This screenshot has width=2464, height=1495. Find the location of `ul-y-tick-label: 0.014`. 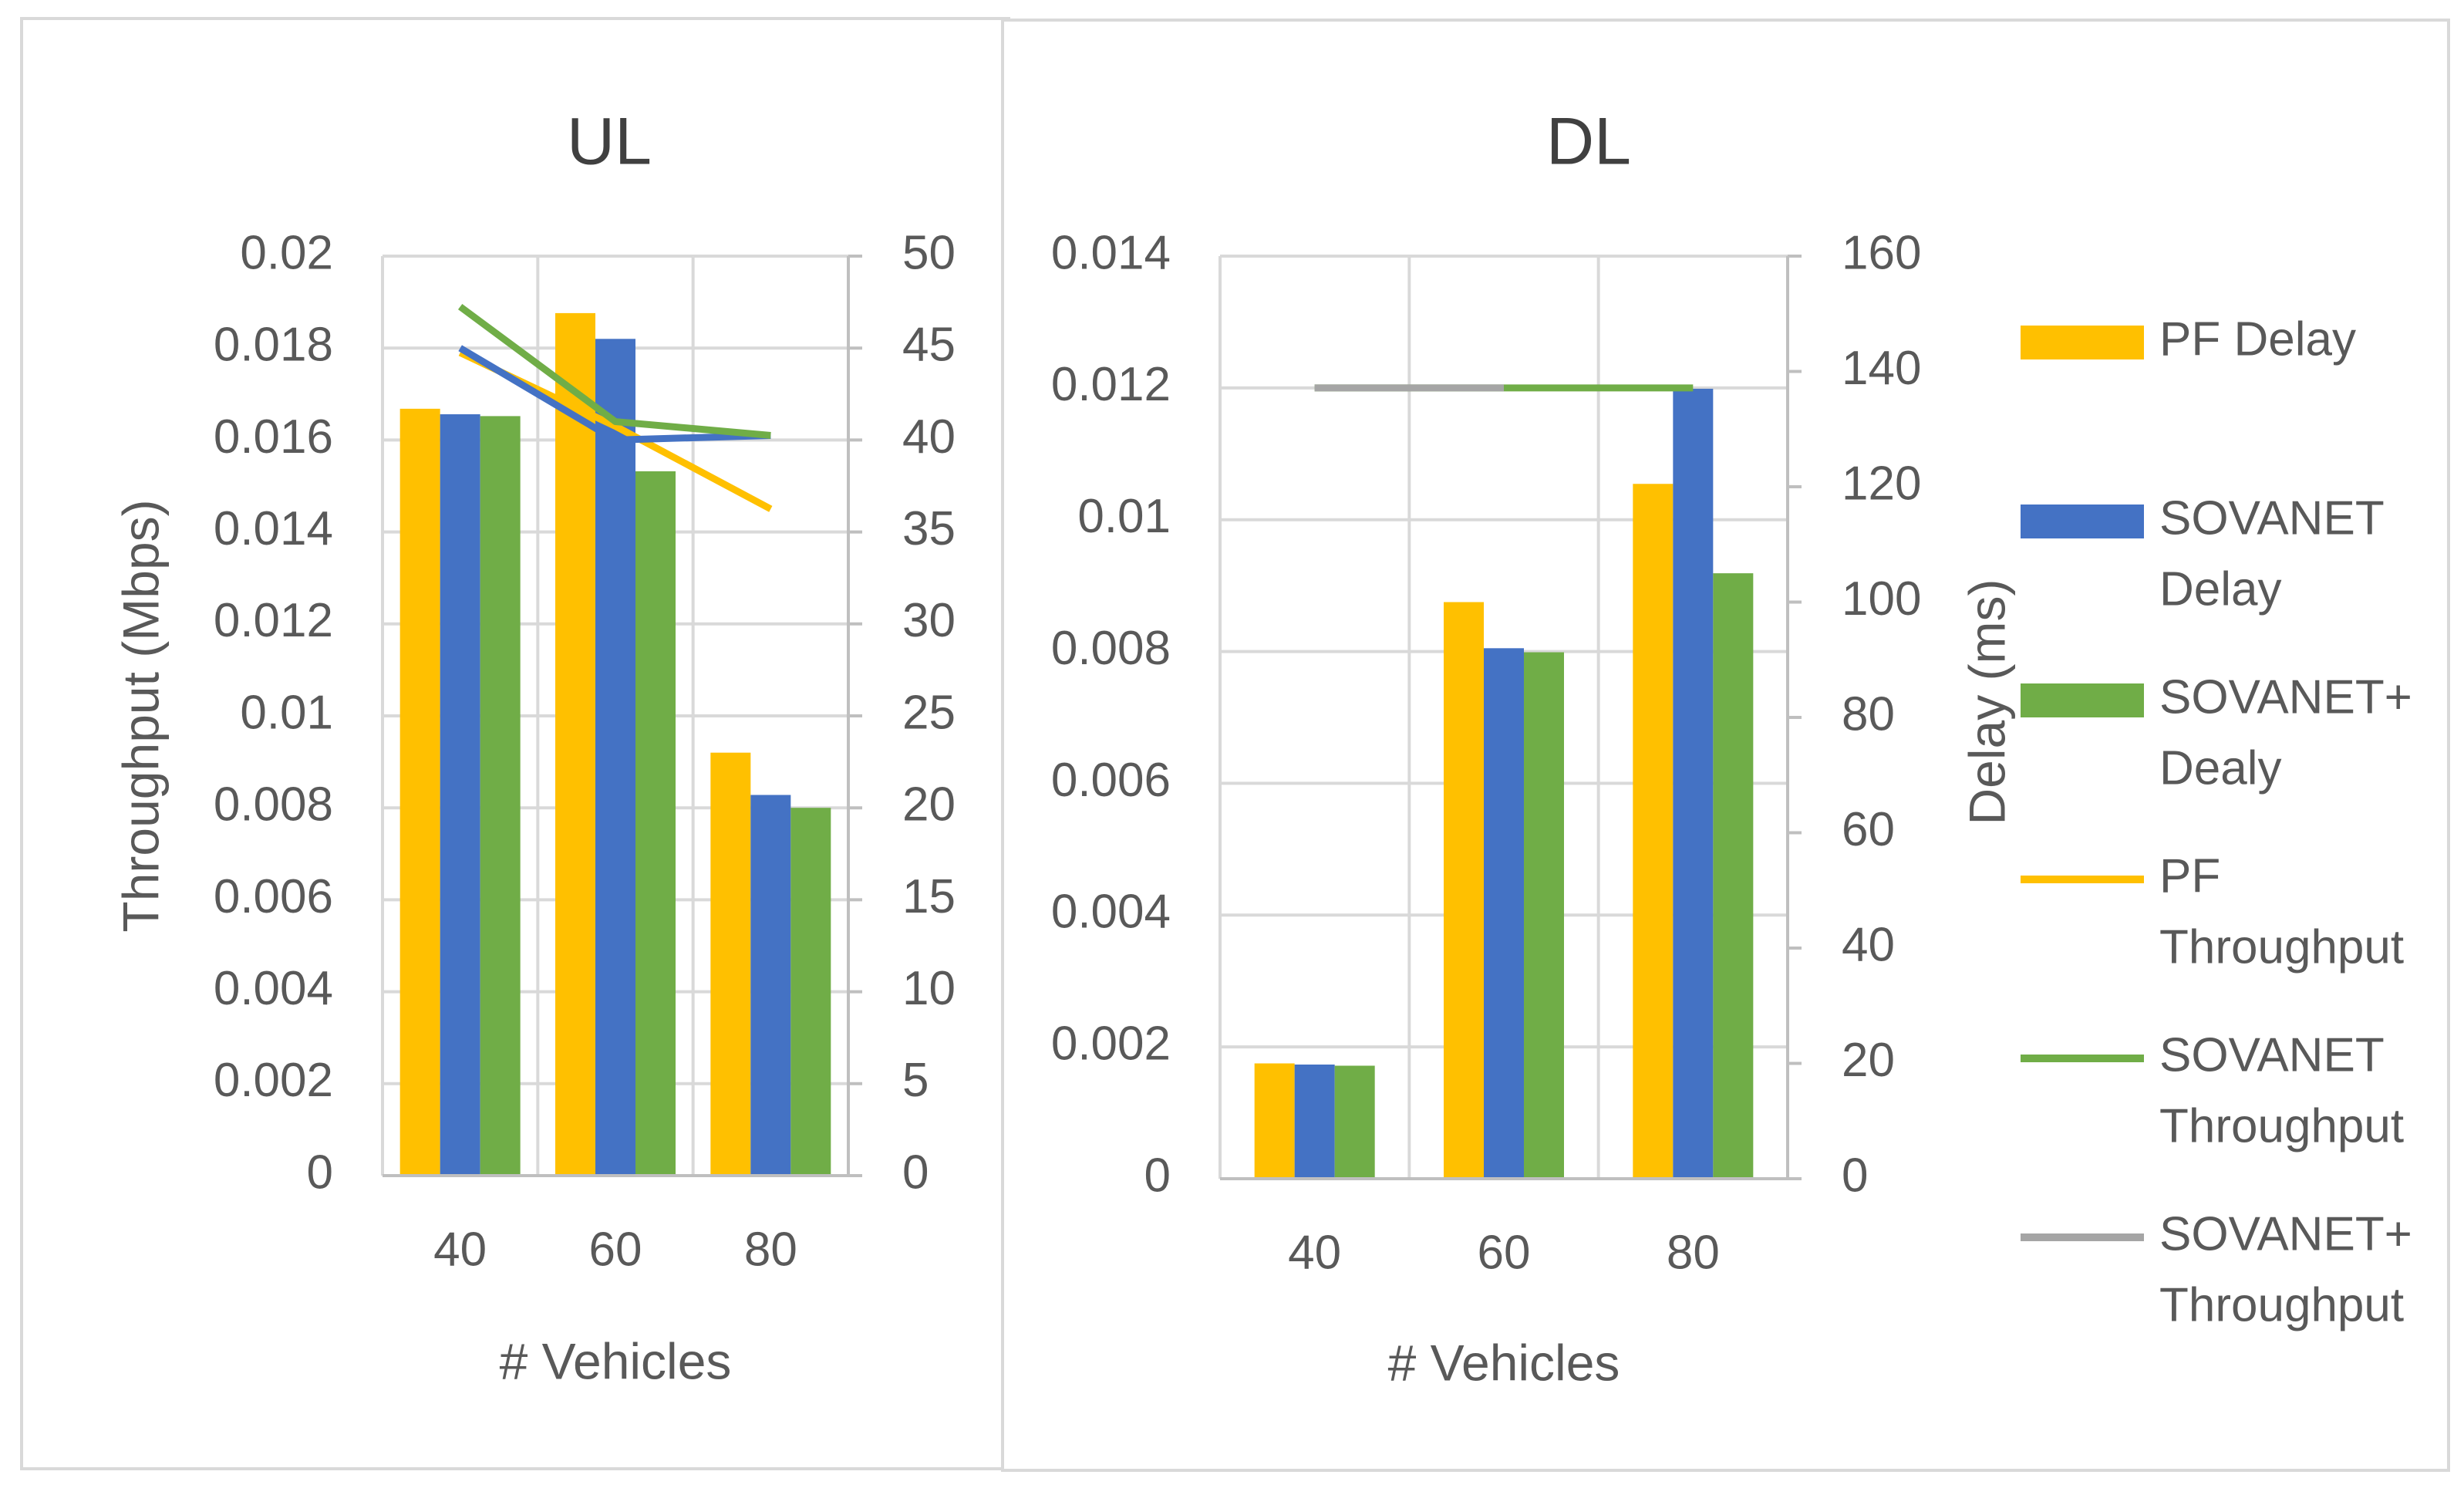

ul-y-tick-label: 0.014 is located at coordinates (273, 528).